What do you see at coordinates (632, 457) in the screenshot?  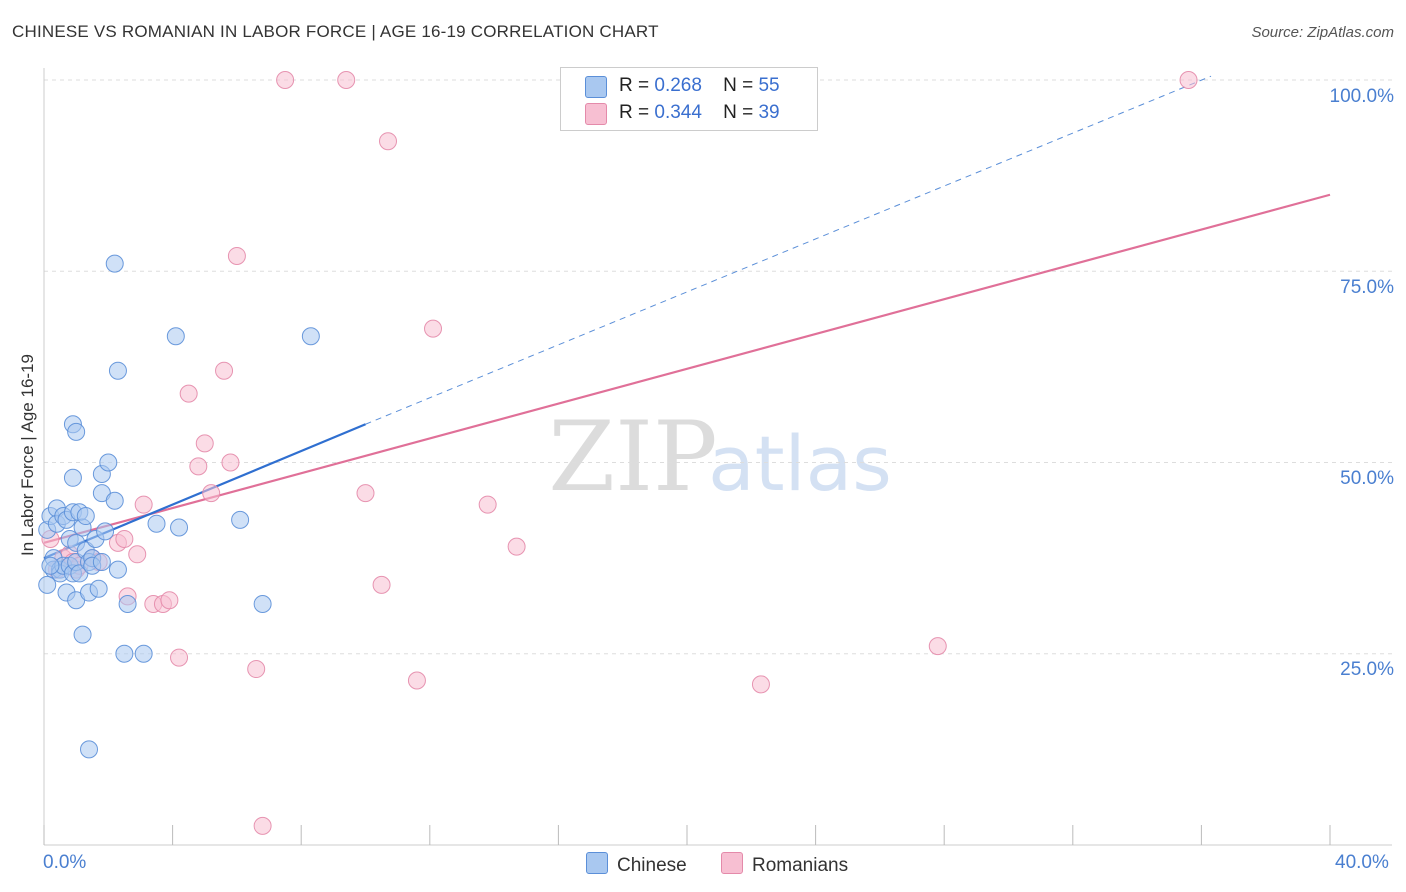 I see `watermark-zip: ZIP` at bounding box center [632, 457].